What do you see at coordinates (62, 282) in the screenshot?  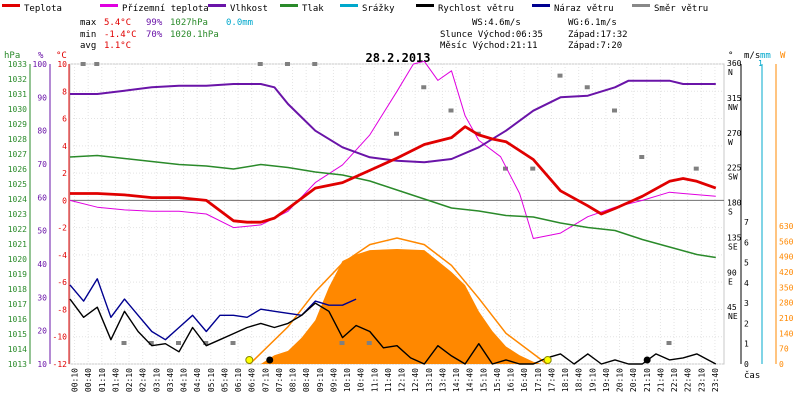 I see `c-tick-label: -6` at bounding box center [62, 282].